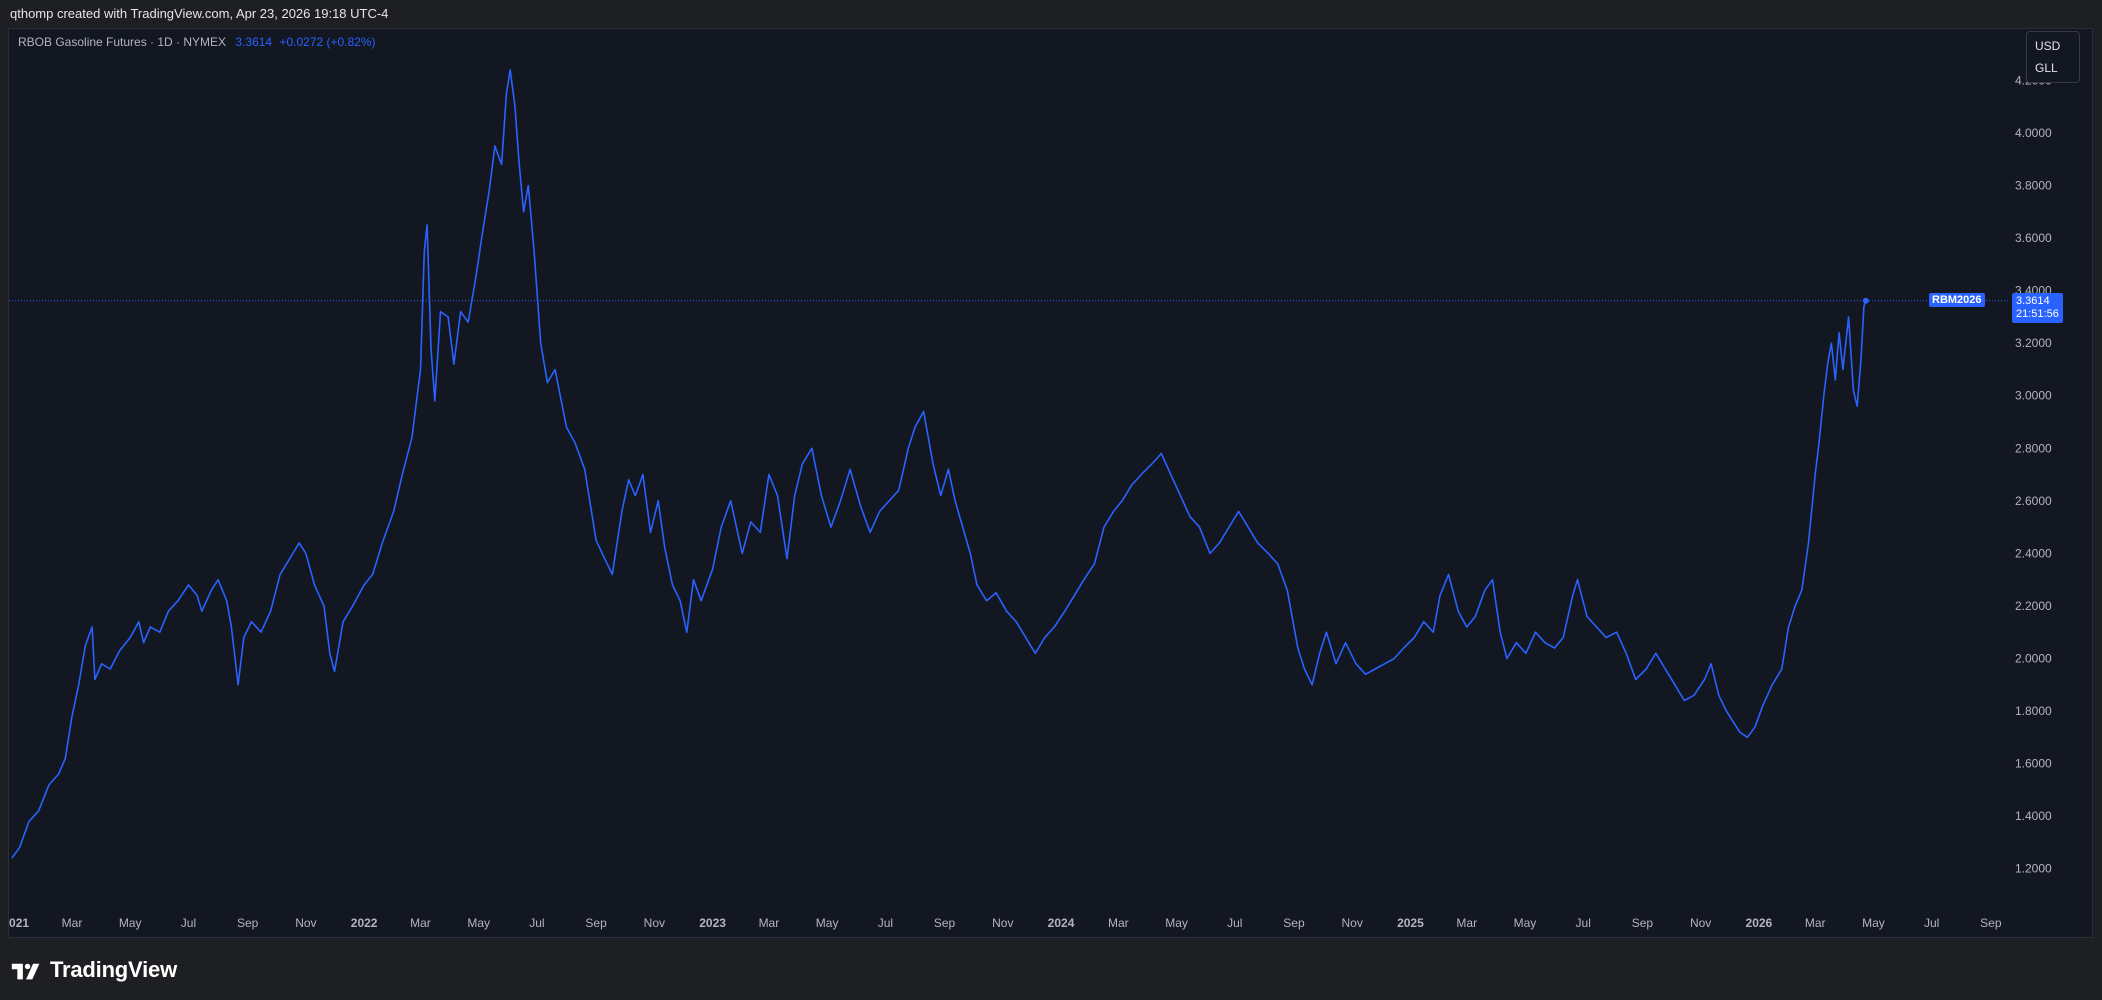  Describe the element at coordinates (1061, 923) in the screenshot. I see `x-tick-label: 2024` at that location.